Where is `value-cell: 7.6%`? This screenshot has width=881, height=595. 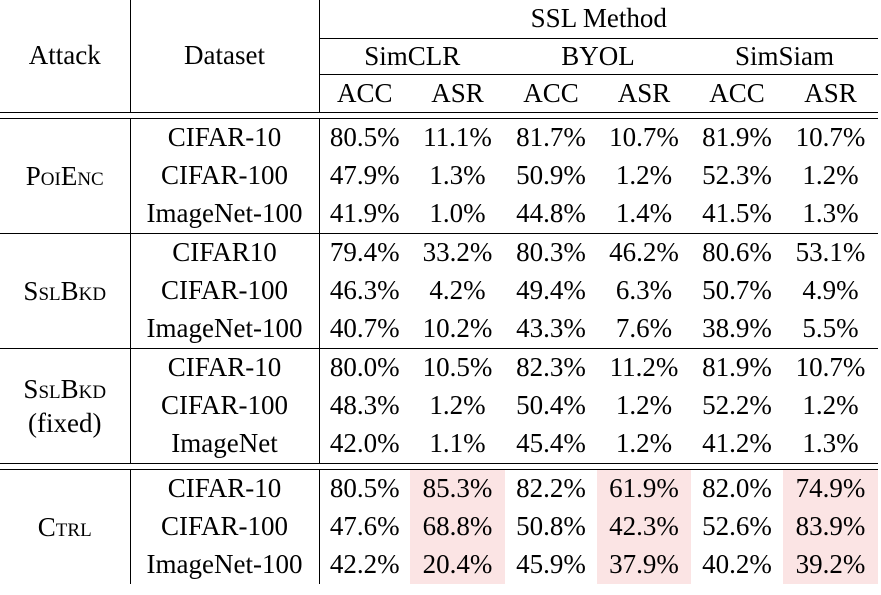
value-cell: 7.6% is located at coordinates (644, 328).